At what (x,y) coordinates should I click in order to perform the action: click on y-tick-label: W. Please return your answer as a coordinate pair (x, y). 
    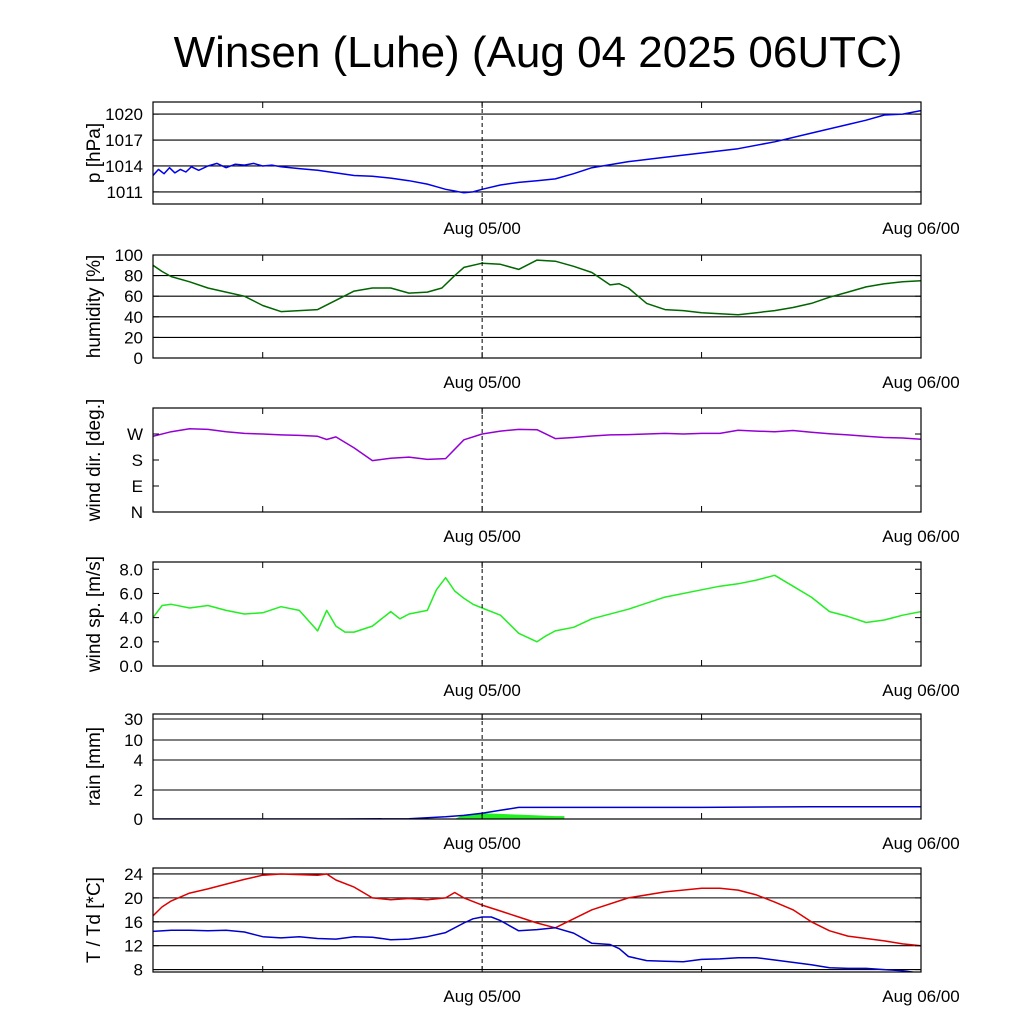
    Looking at the image, I should click on (135, 434).